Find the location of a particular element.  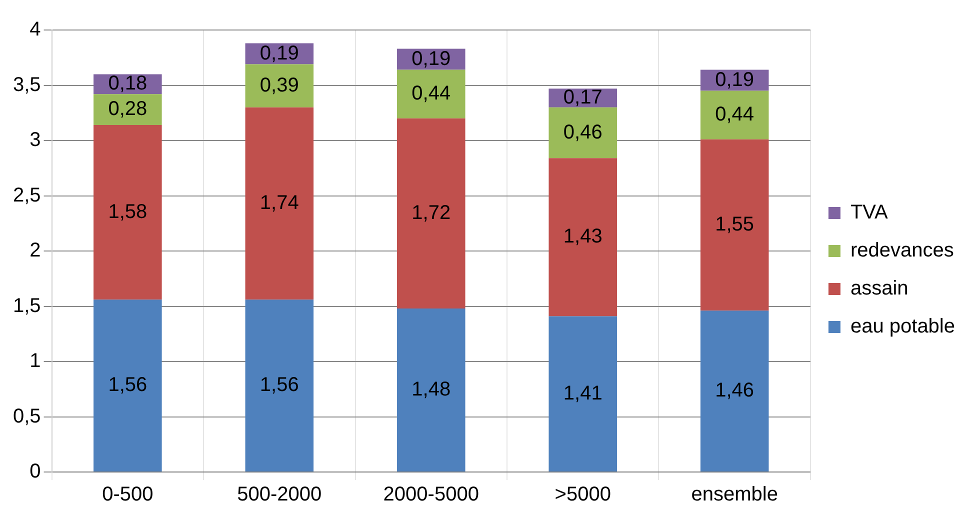

y-tick-label: 0 is located at coordinates (35, 471).